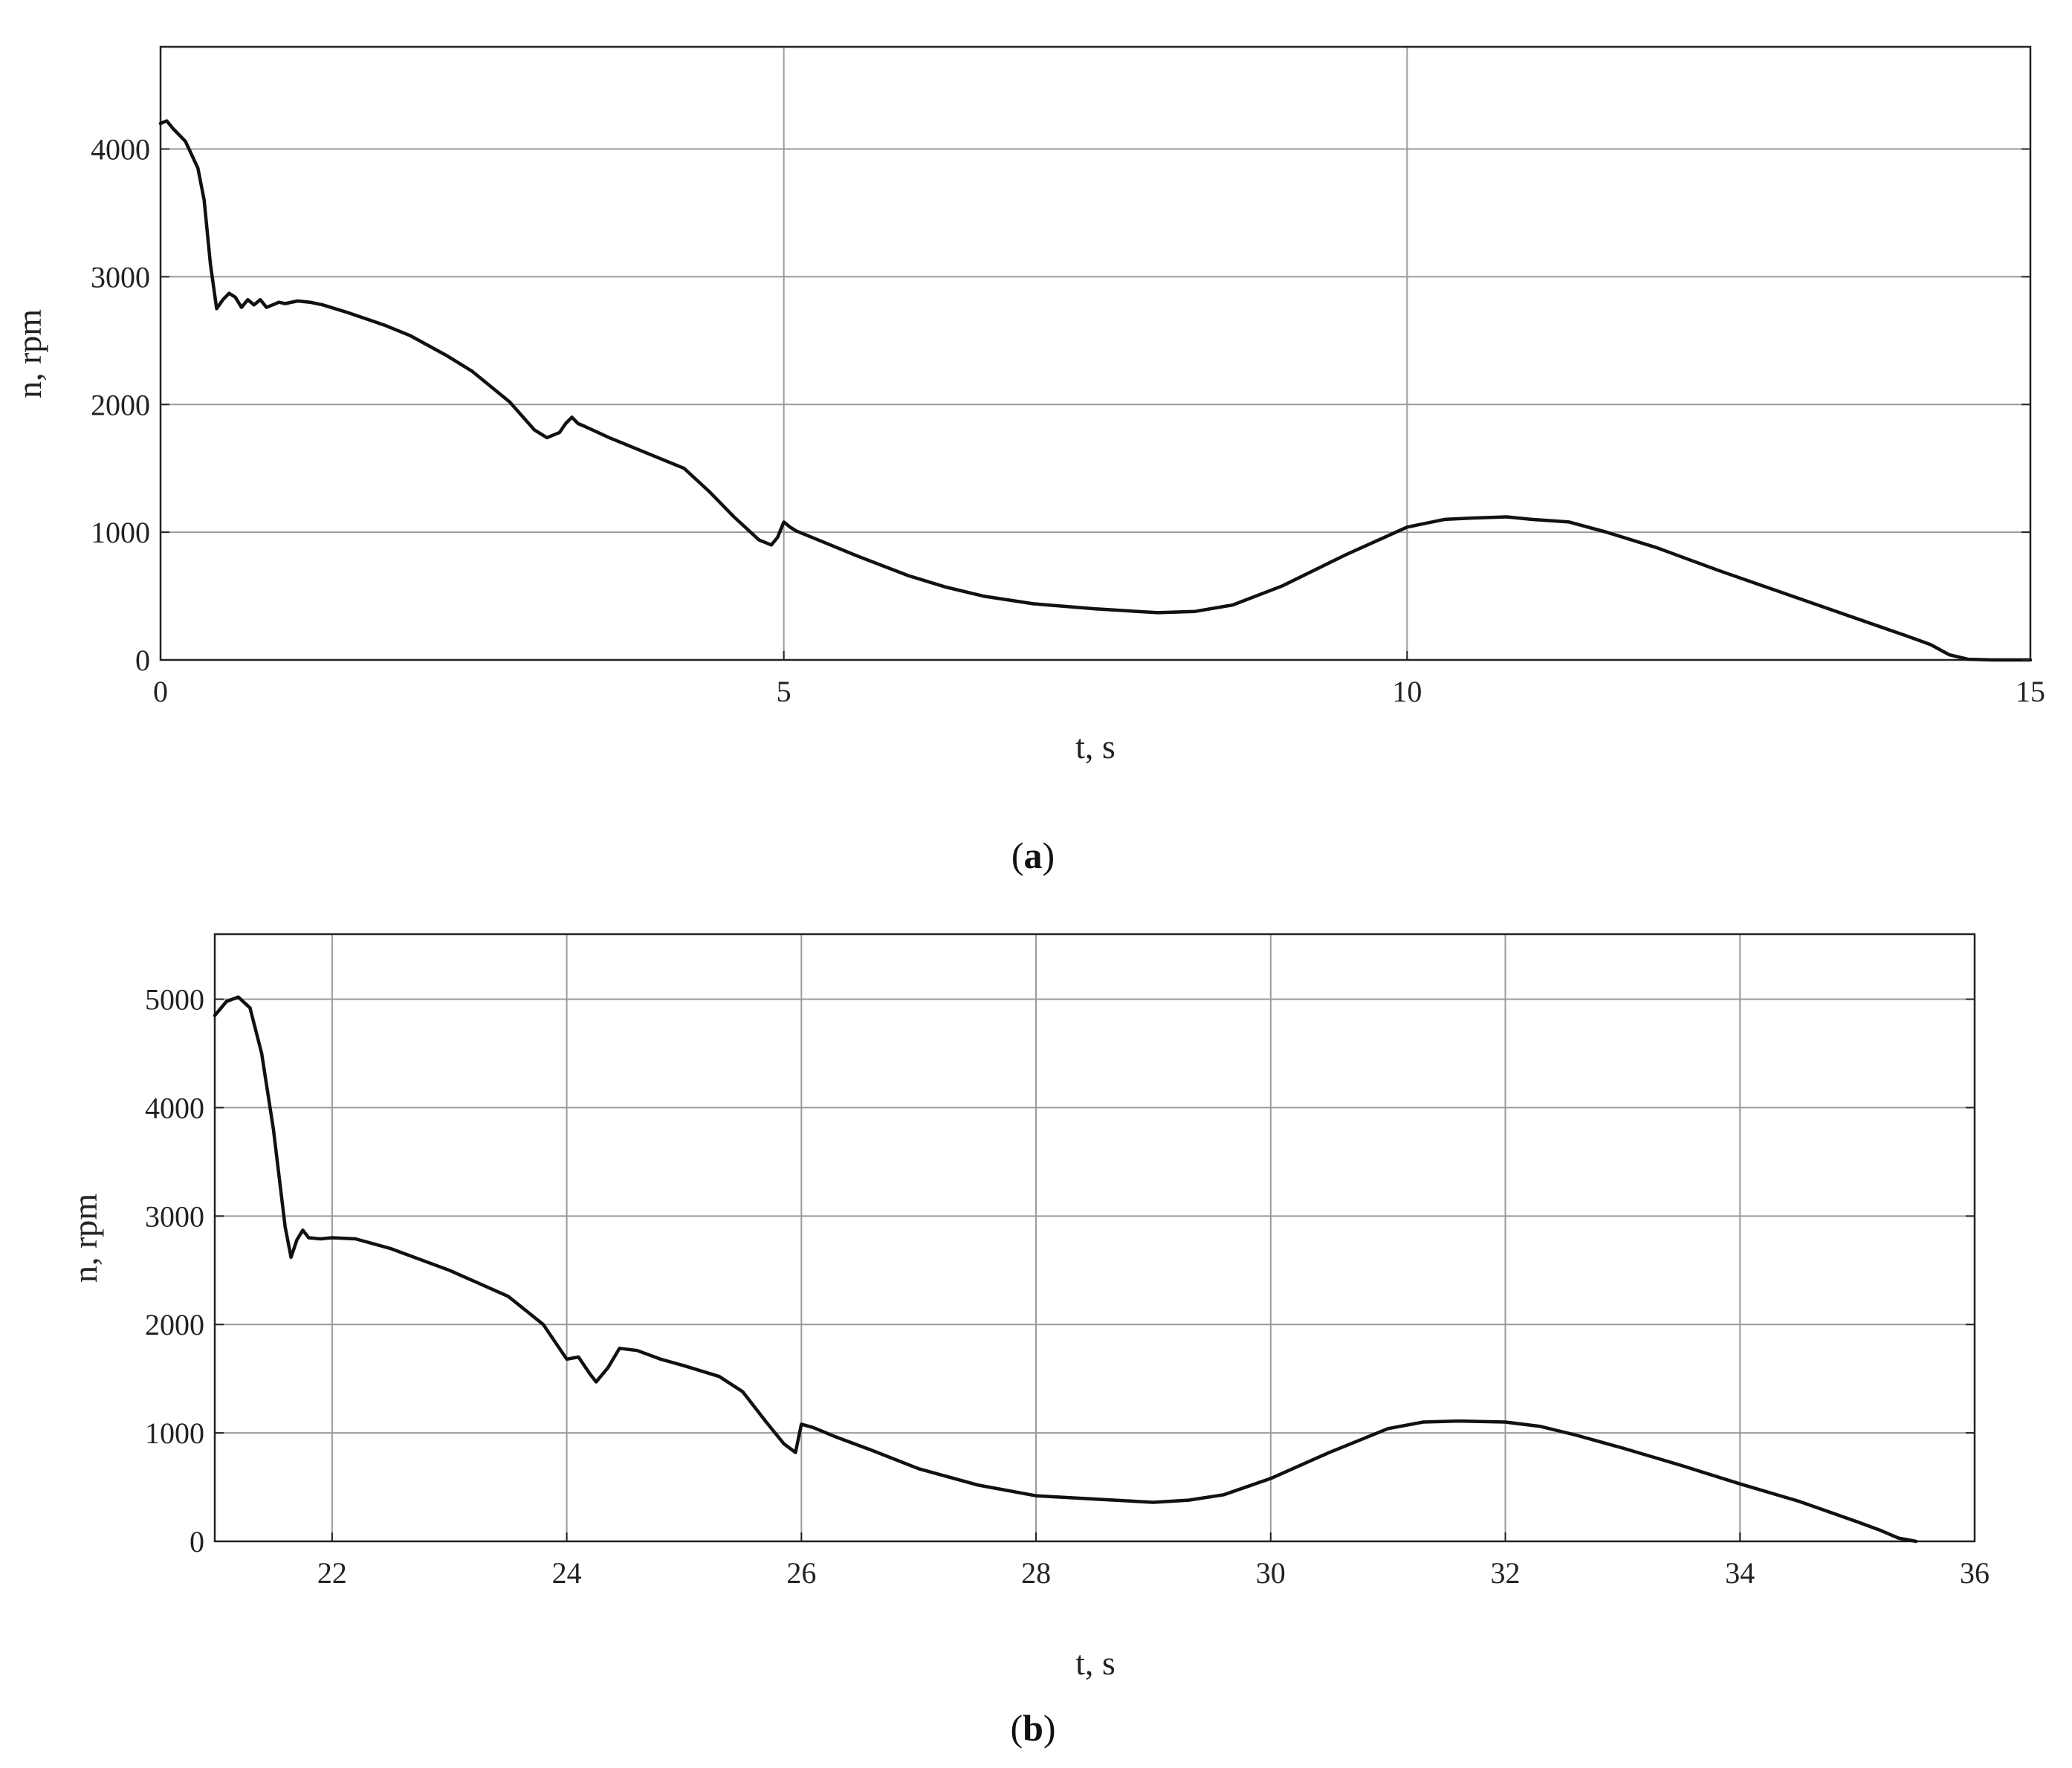 The height and width of the screenshot is (1768, 2072). Describe the element at coordinates (1099, 680) in the screenshot. I see `x-ticks-a: 0 5 10 15` at that location.